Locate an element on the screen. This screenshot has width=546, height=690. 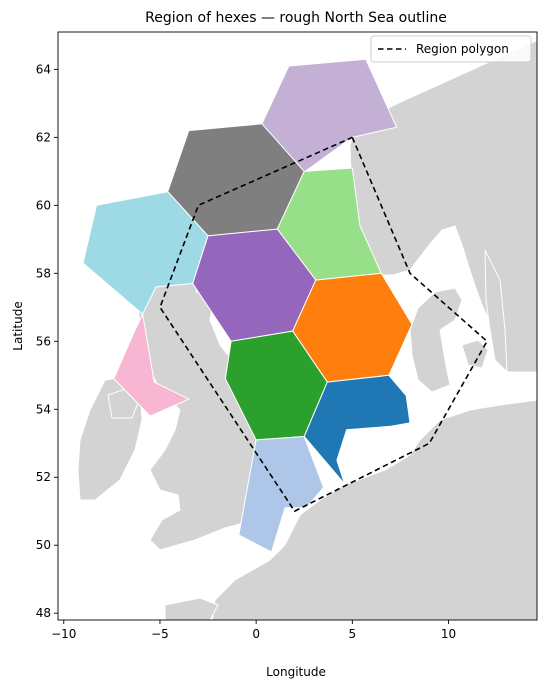
legend-box is located at coordinates (451, 49).